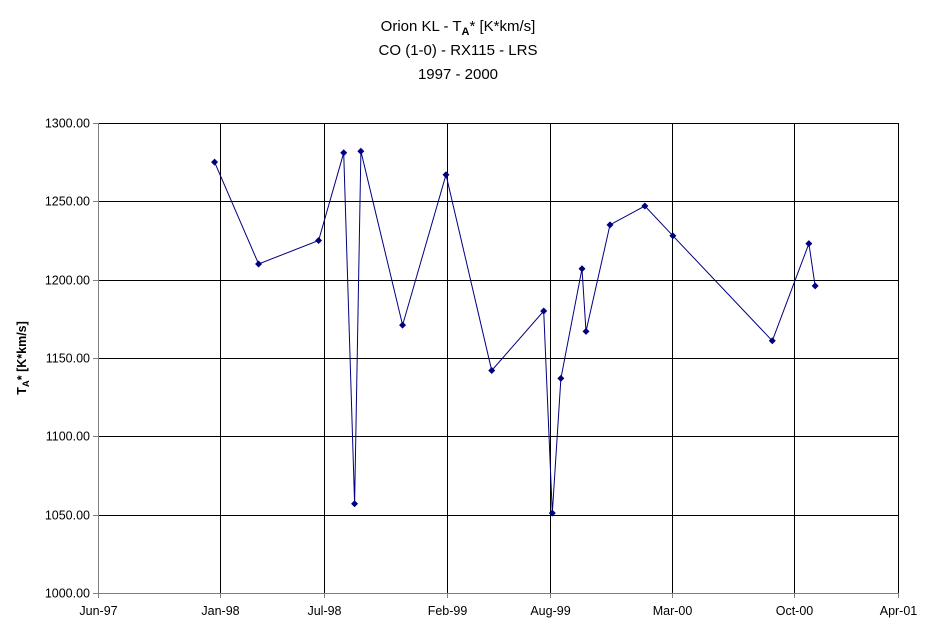 This screenshot has height=628, width=932. Describe the element at coordinates (899, 611) in the screenshot. I see `x-tick-label: Apr-01` at that location.